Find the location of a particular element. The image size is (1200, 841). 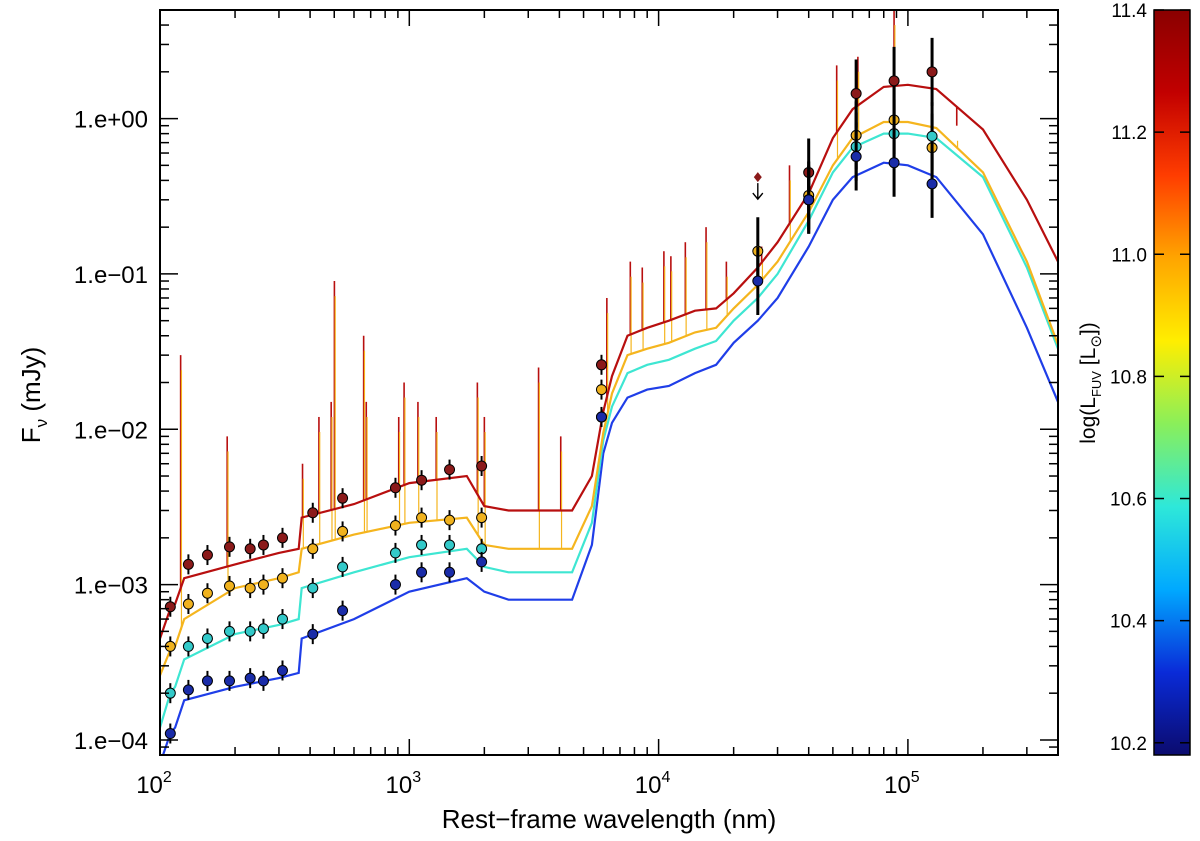

x-tick-label: 10⁵ is located at coordinates (902, 784).